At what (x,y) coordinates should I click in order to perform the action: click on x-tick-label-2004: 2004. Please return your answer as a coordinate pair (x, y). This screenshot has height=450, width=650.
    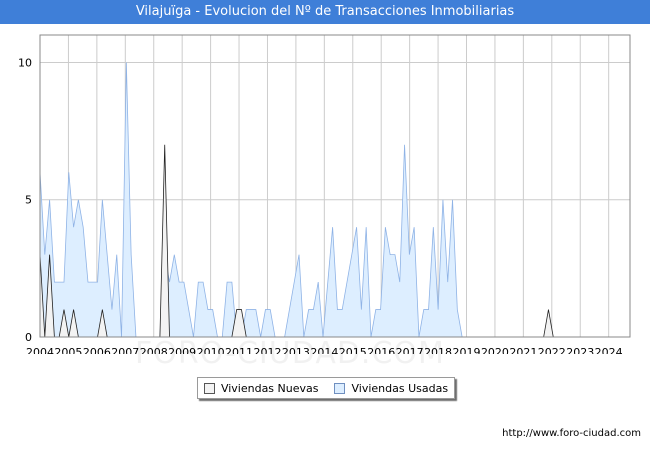
    Looking at the image, I should click on (40, 350).